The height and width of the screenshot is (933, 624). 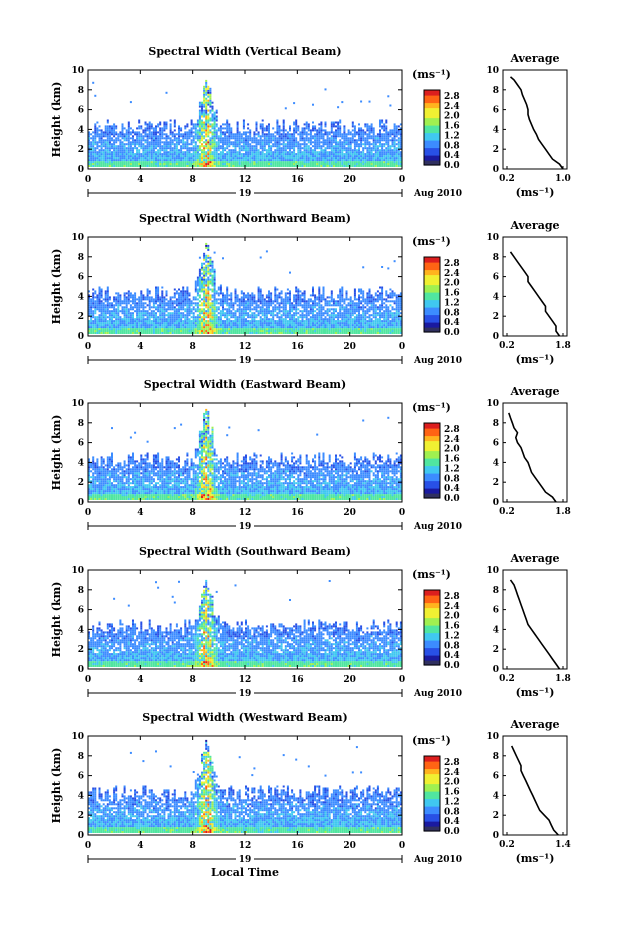 I want to click on colorbar-tick-label: 1.6, so click(x=452, y=127).